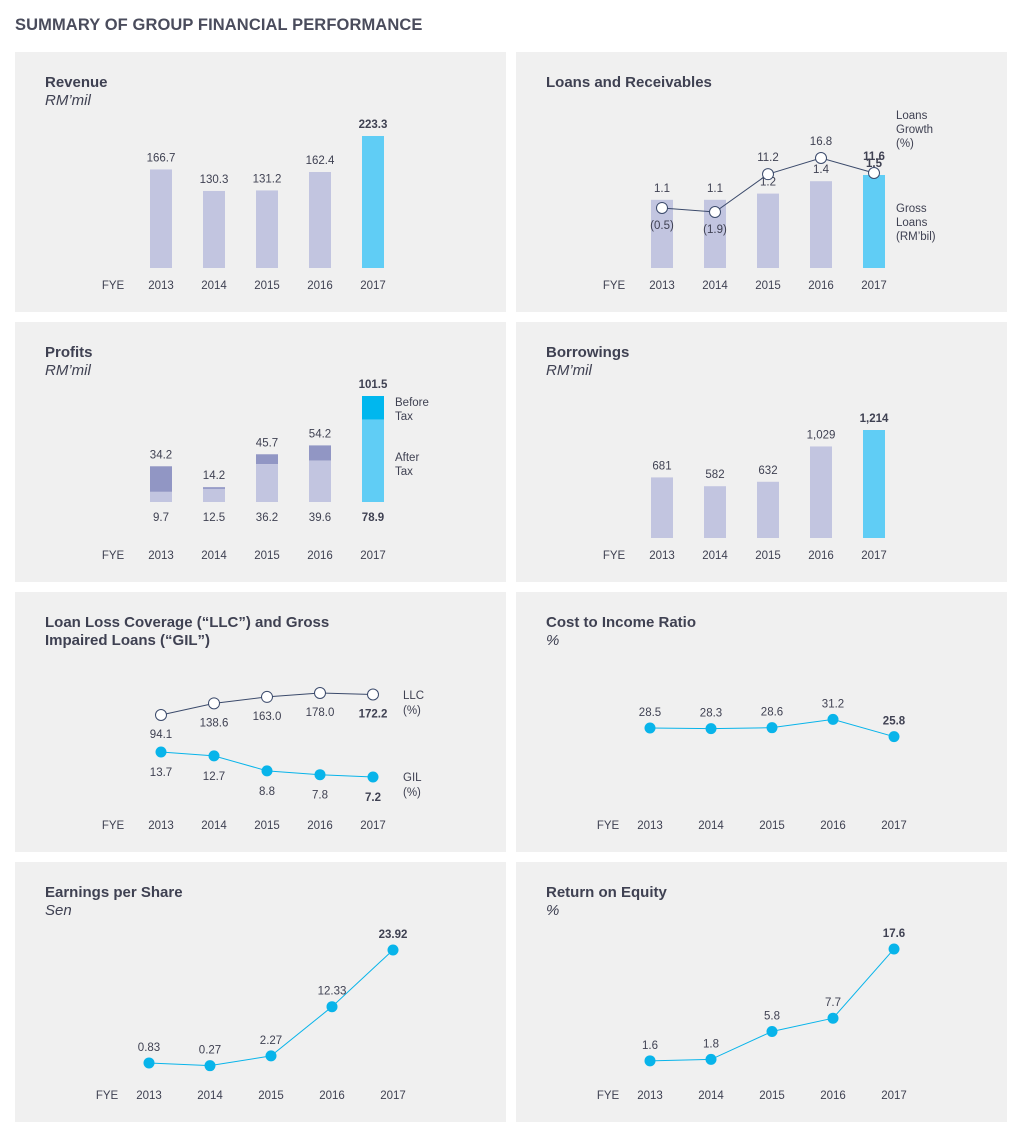 The width and height of the screenshot is (1020, 1133). I want to click on data-label: 632, so click(767, 471).